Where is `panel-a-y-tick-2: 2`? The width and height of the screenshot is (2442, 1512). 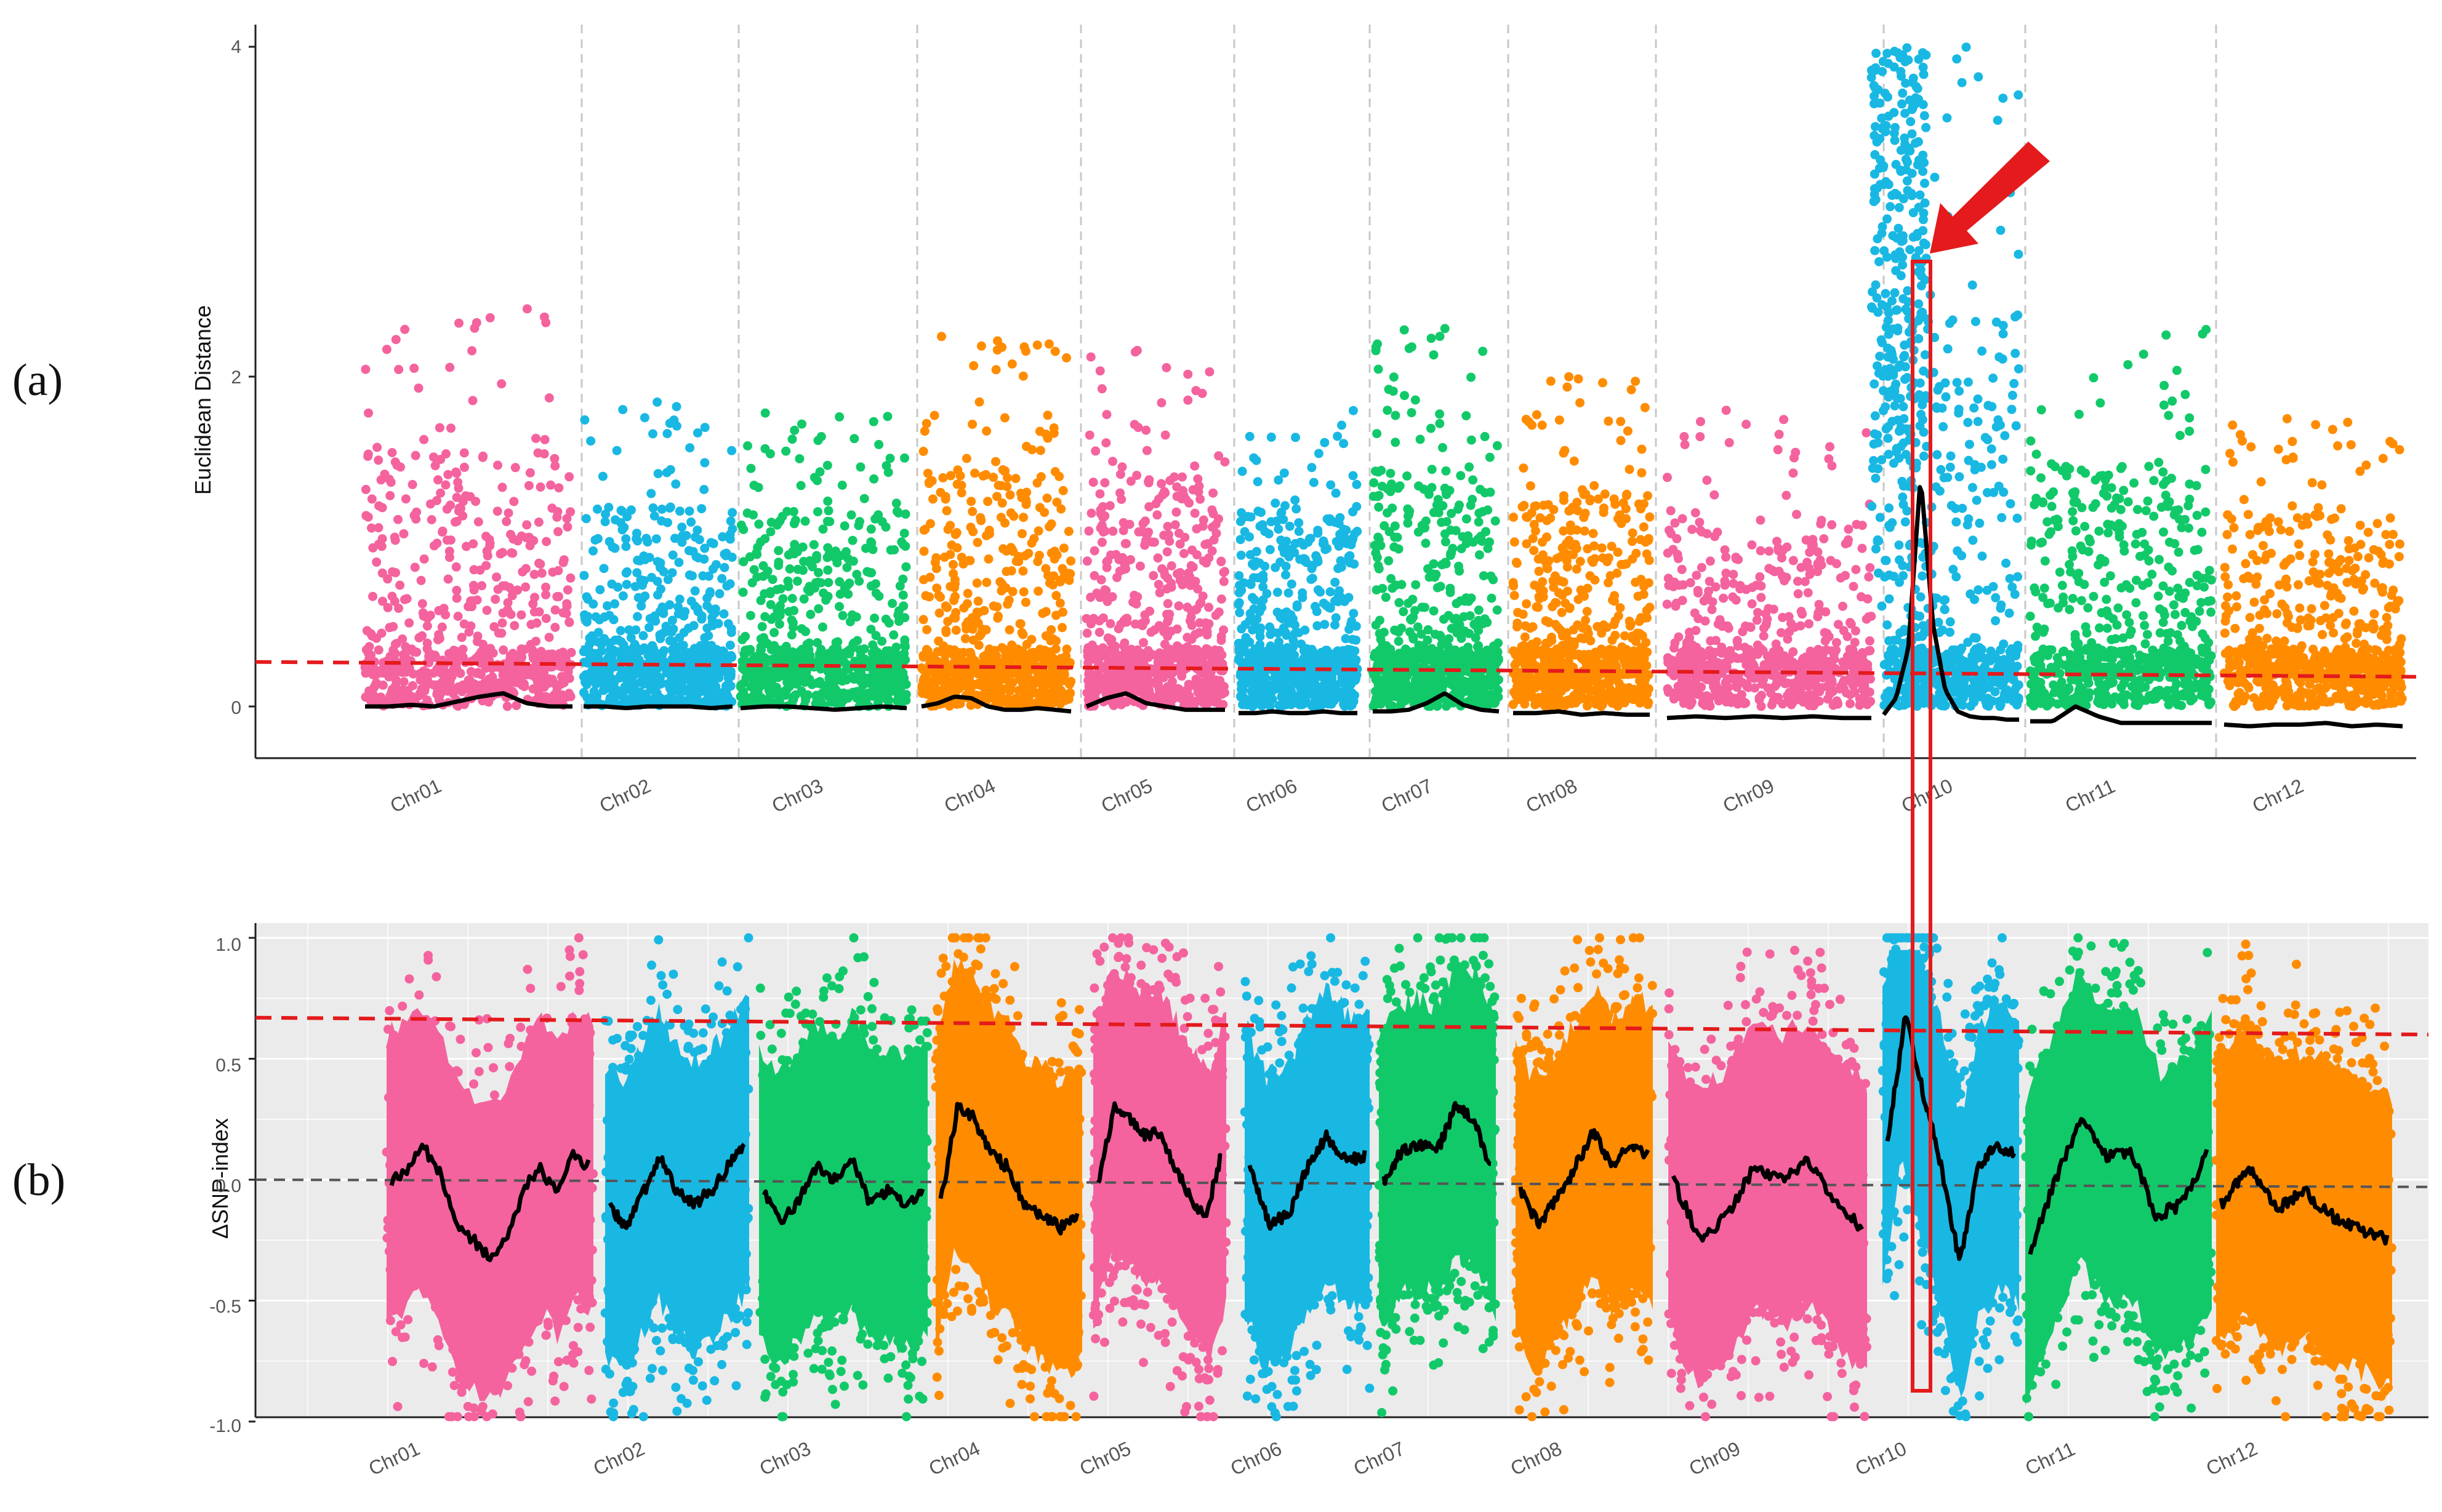
panel-a-y-tick-2: 2 is located at coordinates (236, 377).